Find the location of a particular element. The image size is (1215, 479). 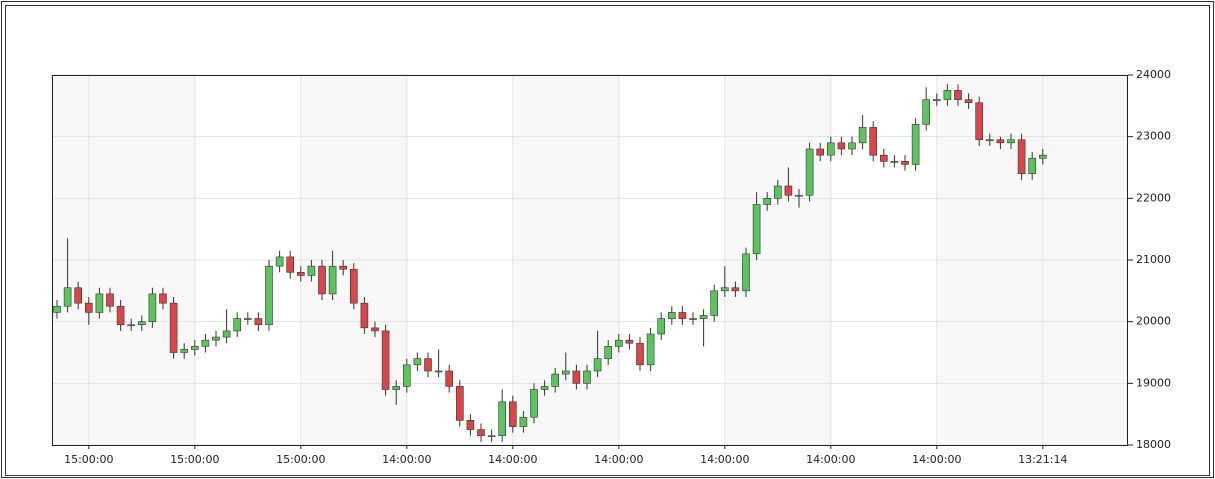

y-tick-label: 23000 is located at coordinates (1153, 136).